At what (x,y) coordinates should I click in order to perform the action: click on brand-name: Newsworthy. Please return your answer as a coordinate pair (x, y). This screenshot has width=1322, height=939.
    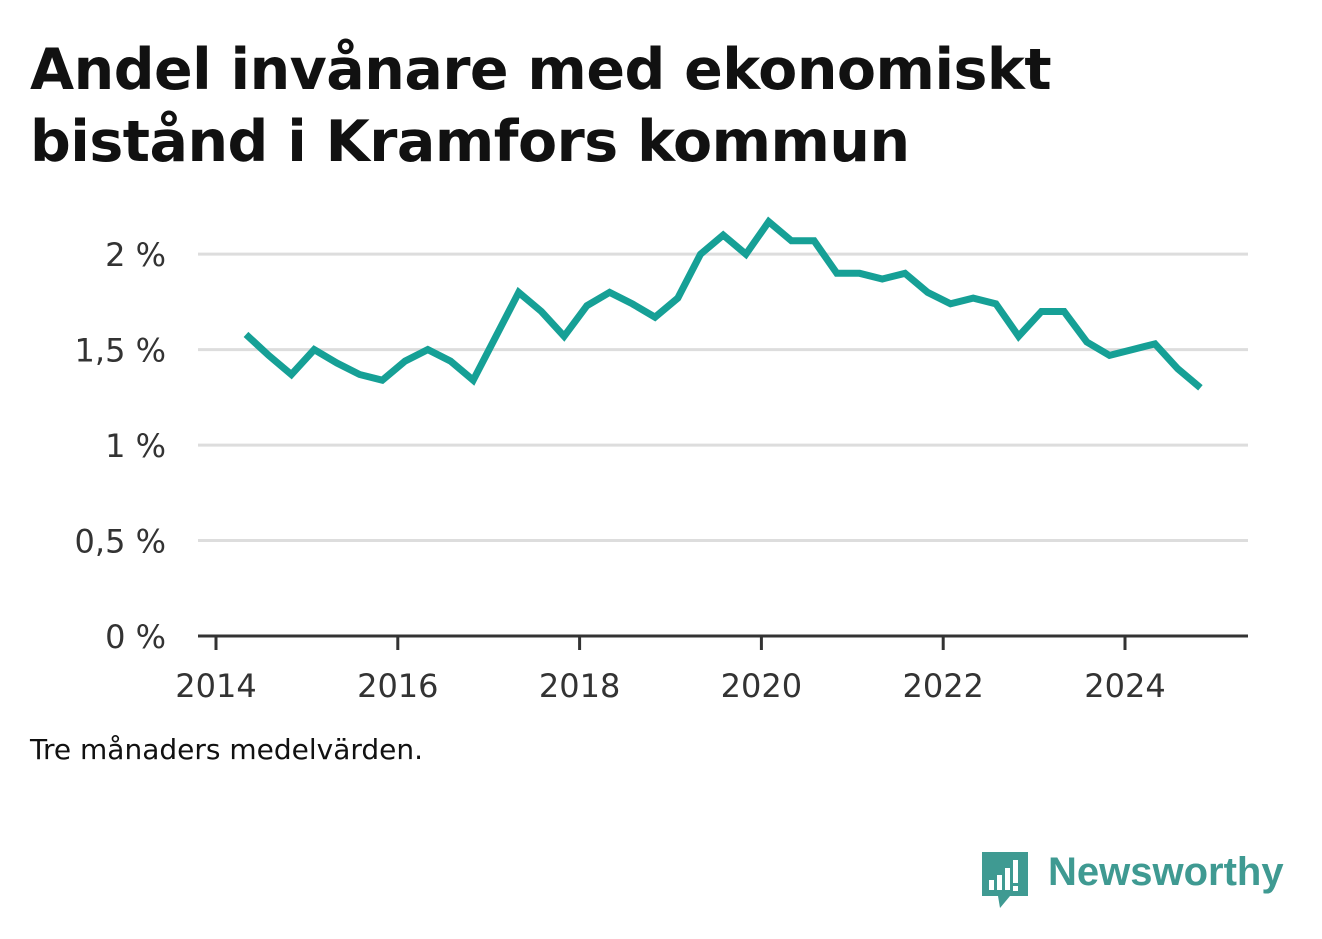
    Looking at the image, I should click on (1166, 872).